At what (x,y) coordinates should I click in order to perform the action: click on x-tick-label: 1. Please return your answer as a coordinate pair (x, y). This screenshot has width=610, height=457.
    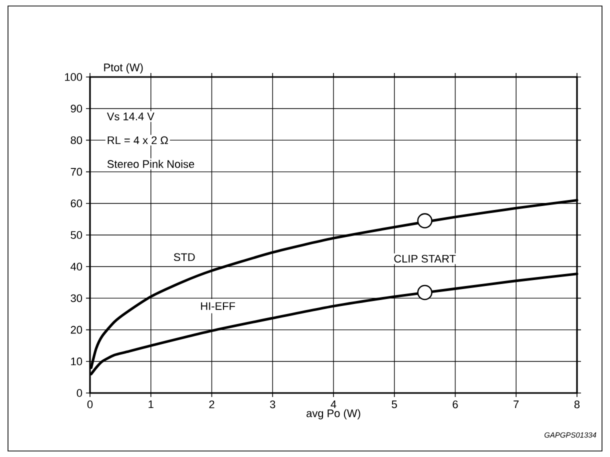
    Looking at the image, I should click on (151, 404).